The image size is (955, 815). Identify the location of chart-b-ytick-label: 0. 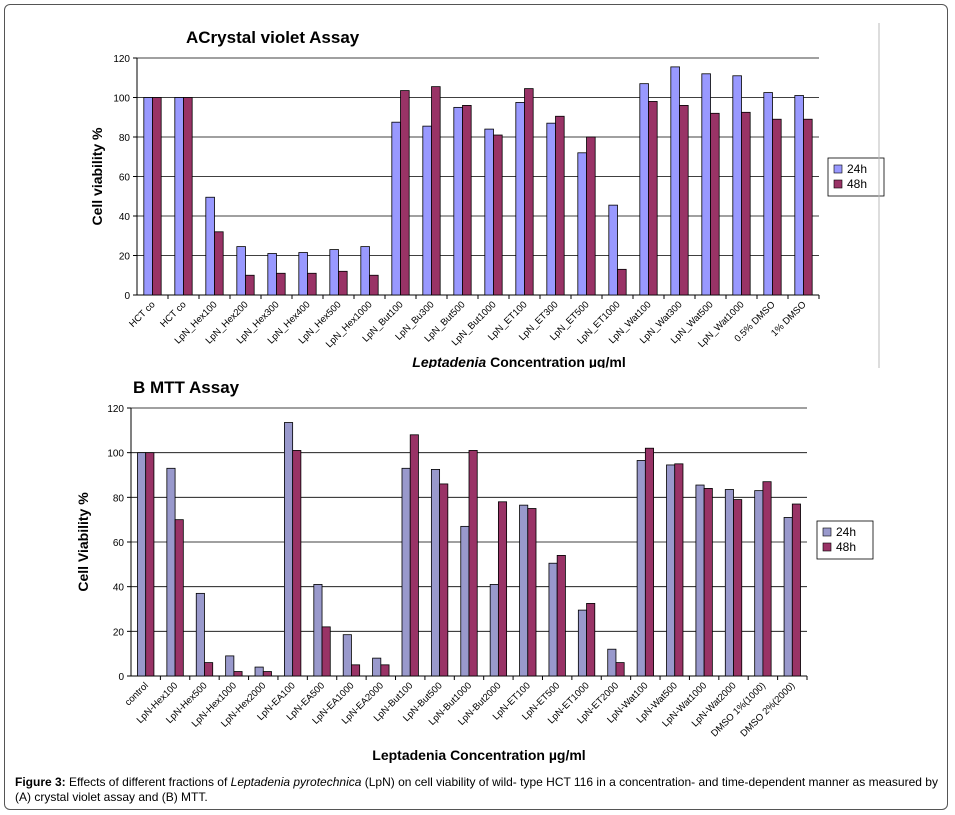
(121, 677).